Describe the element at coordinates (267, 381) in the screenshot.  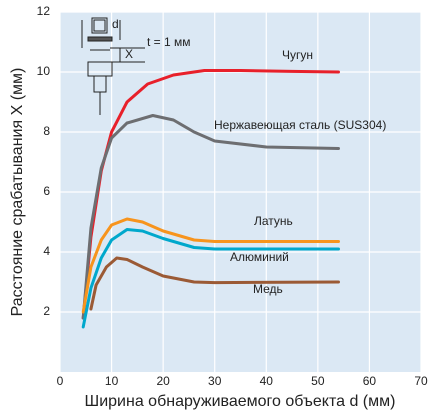
I see `x-tick-label: 40` at that location.